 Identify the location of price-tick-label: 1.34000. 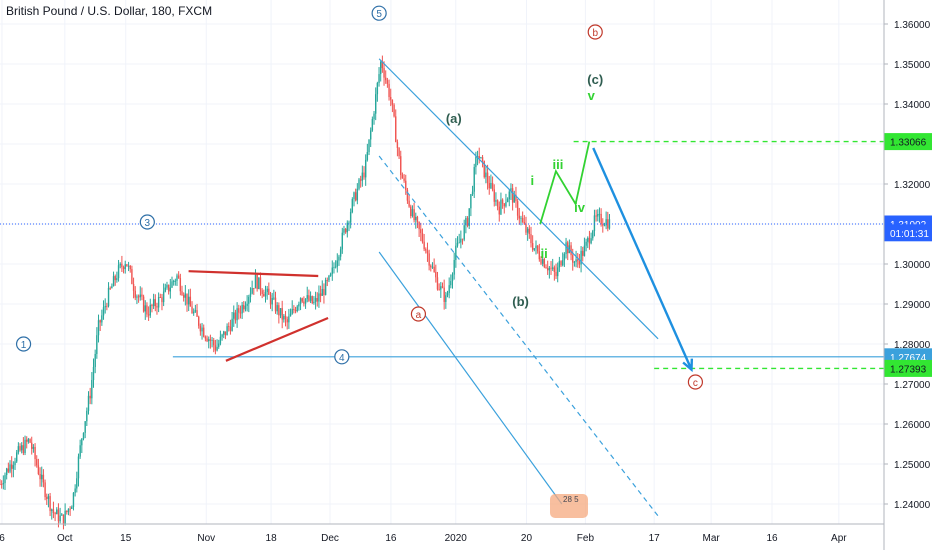
(912, 105).